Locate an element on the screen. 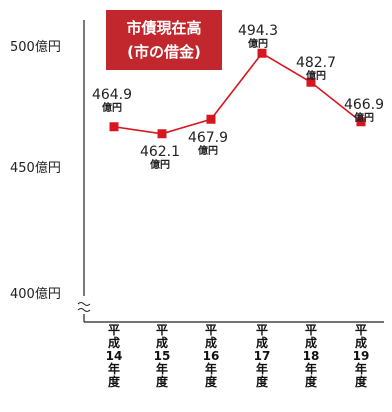 This screenshot has width=392, height=412. y-tick-label-400: 400億円 is located at coordinates (35, 294).